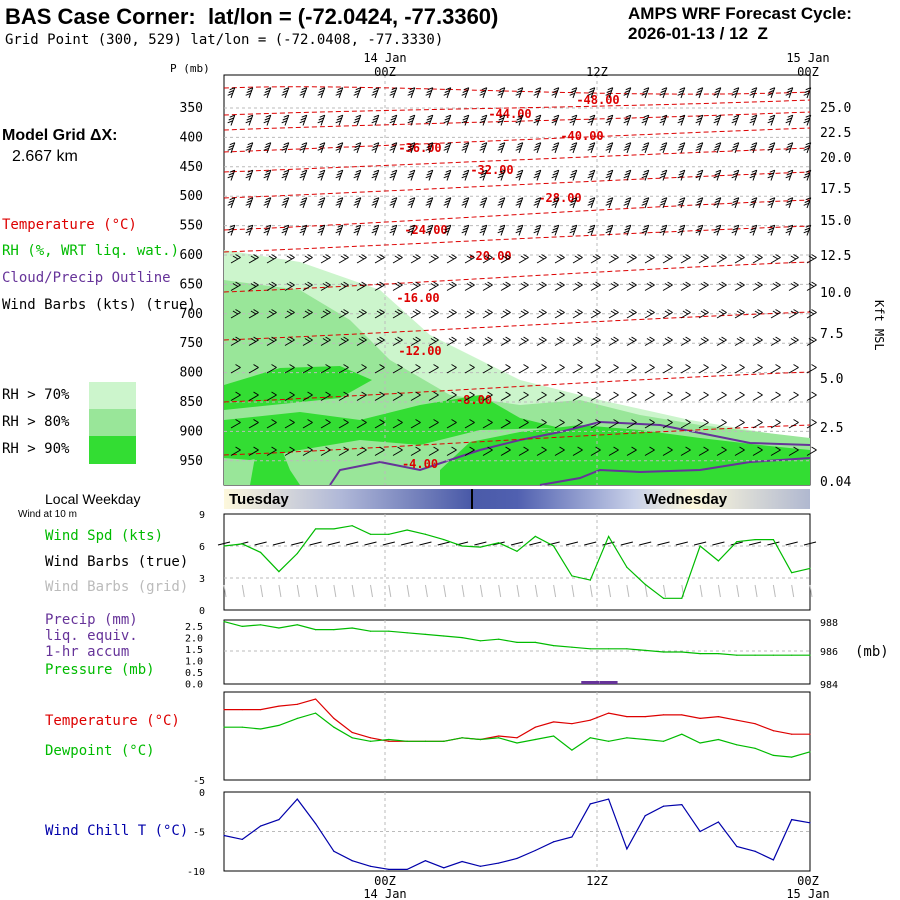  What do you see at coordinates (385, 881) in the screenshot?
I see `bottom-hour-label: 00Z` at bounding box center [385, 881].